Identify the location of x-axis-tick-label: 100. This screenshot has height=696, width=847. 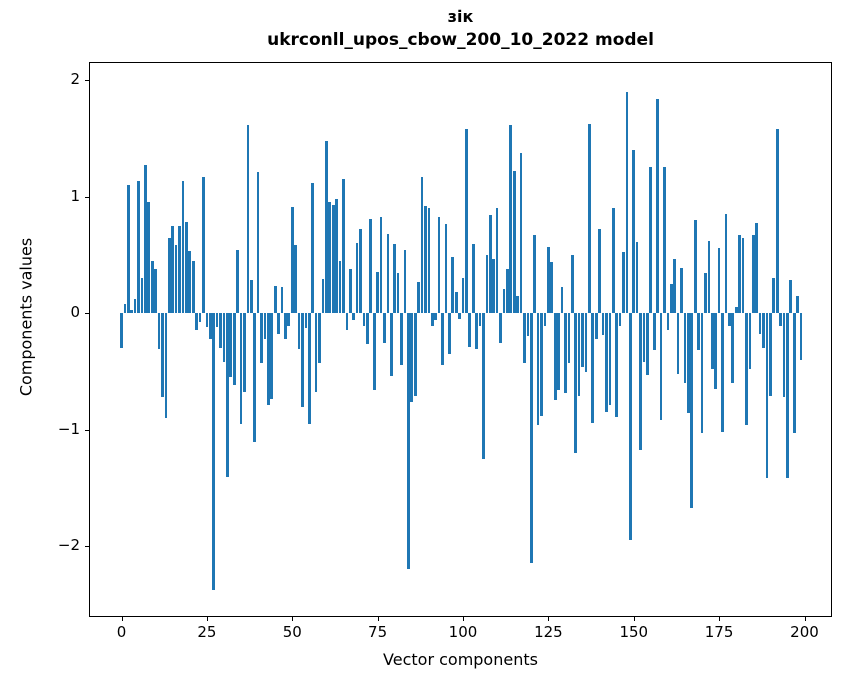
(463, 632).